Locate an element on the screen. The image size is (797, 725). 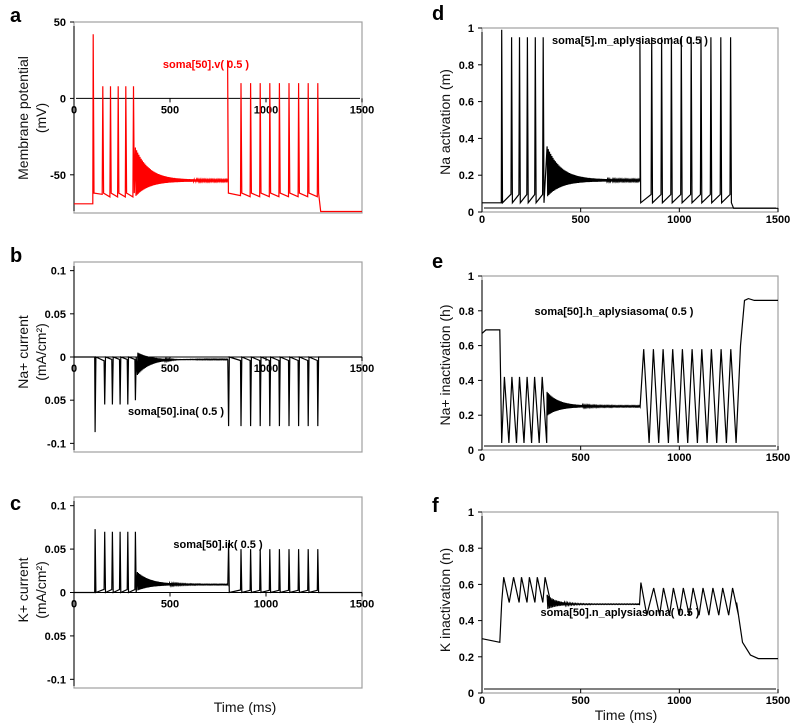
y-axis-title: Na activation (m) is located at coordinates (445, 122).